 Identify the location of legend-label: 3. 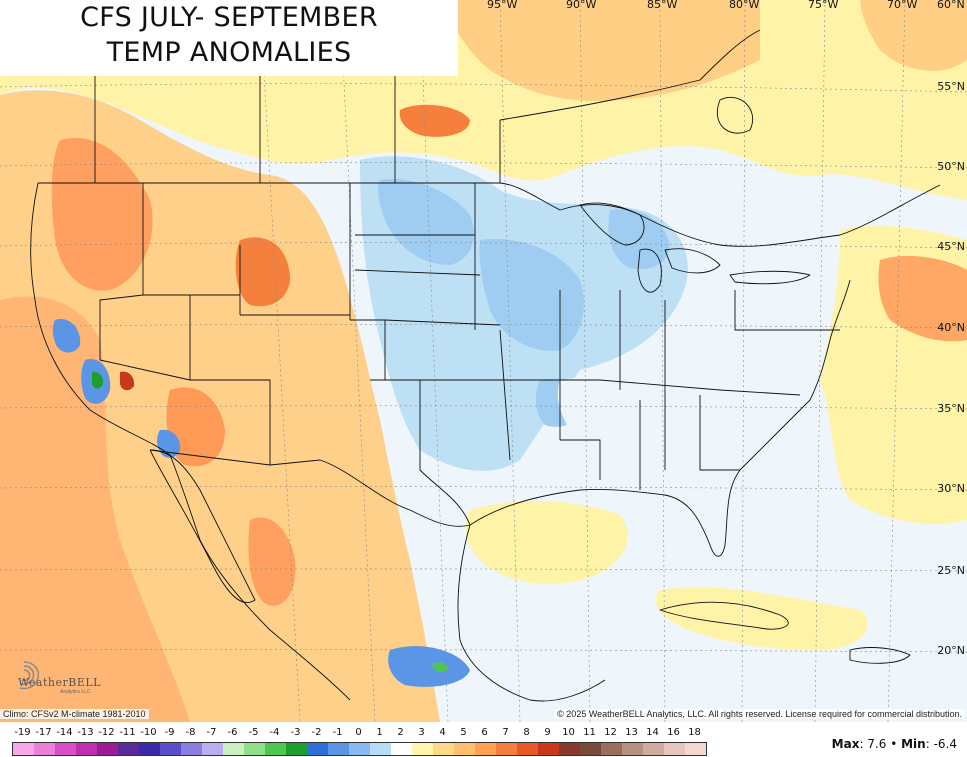
(421, 732).